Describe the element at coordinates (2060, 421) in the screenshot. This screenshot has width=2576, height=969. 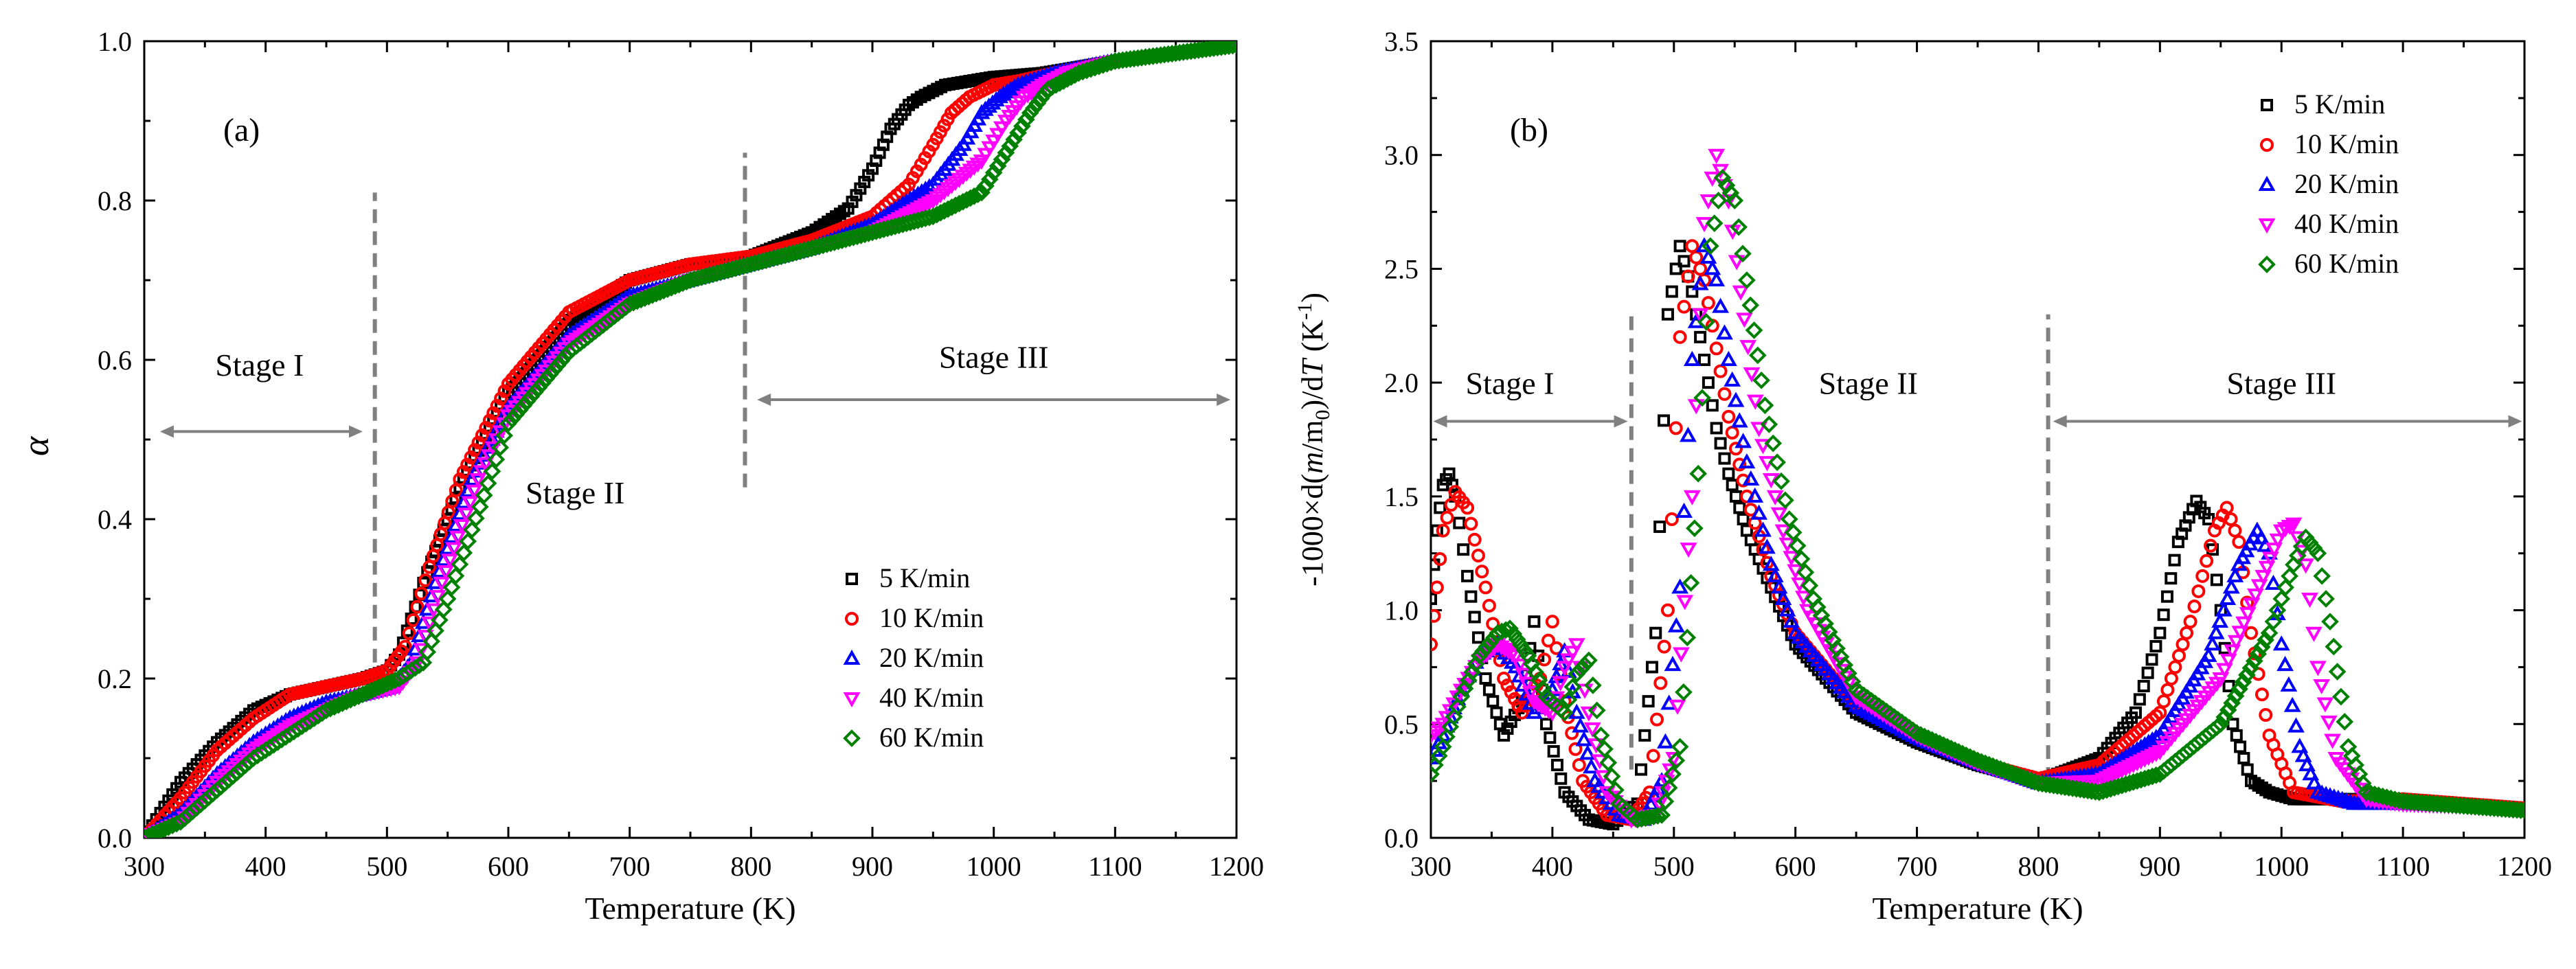
I see `stage-arrow-head-left` at that location.